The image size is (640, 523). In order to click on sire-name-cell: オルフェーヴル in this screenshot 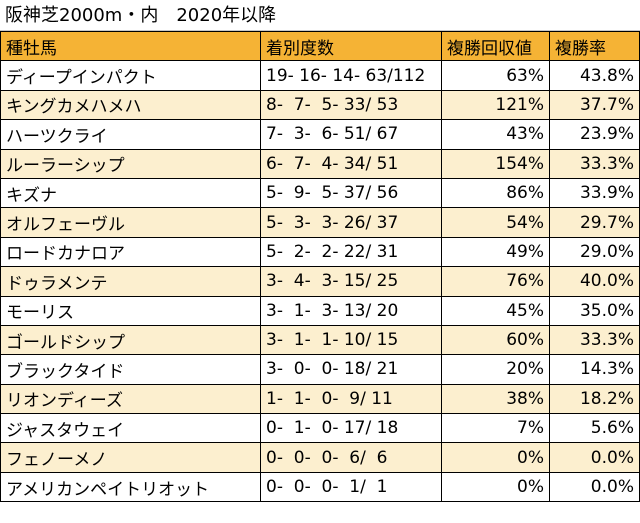, I will do `click(130, 222)`.